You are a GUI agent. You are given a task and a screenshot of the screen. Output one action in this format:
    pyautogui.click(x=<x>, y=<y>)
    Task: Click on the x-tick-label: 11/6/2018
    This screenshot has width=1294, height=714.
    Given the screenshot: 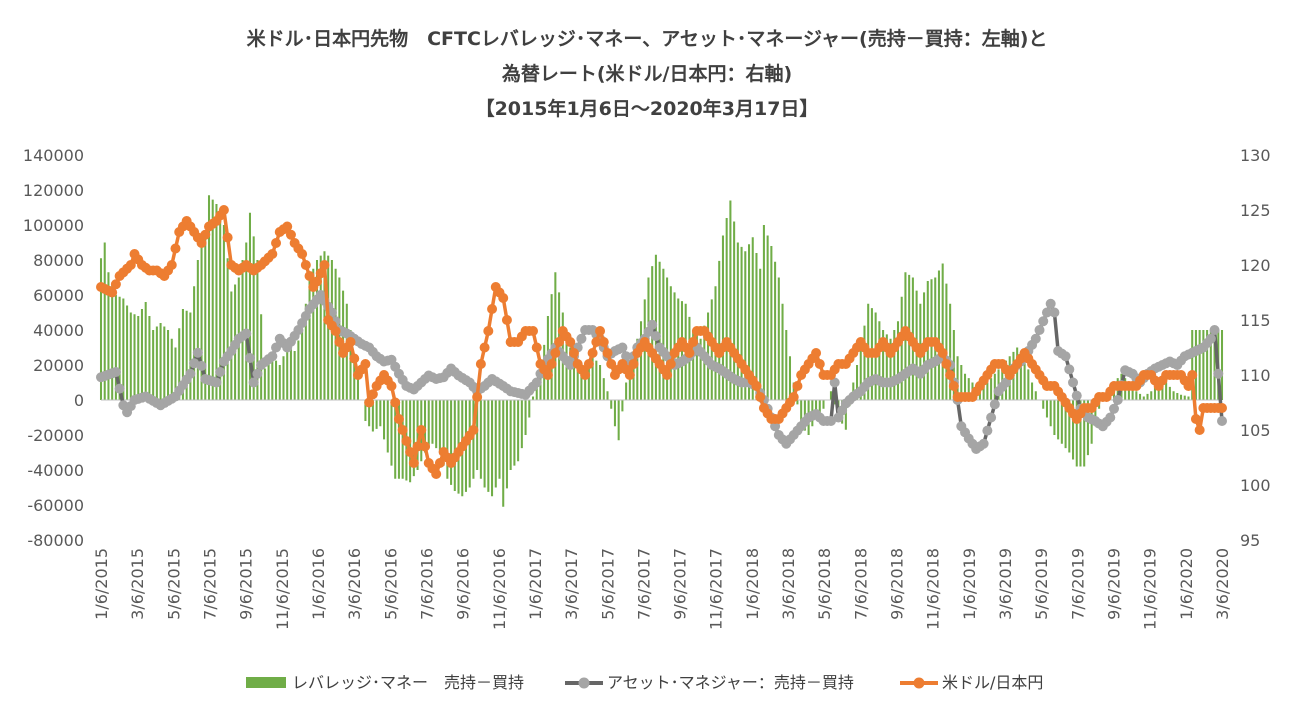 What is the action you would take?
    pyautogui.click(x=933, y=589)
    